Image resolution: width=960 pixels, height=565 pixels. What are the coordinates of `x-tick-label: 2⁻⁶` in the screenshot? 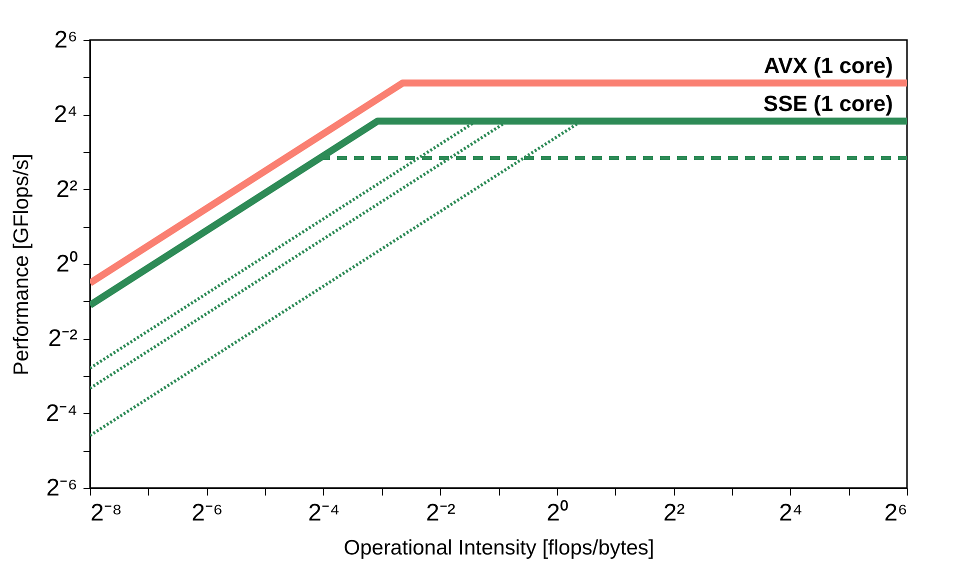 It's located at (207, 513).